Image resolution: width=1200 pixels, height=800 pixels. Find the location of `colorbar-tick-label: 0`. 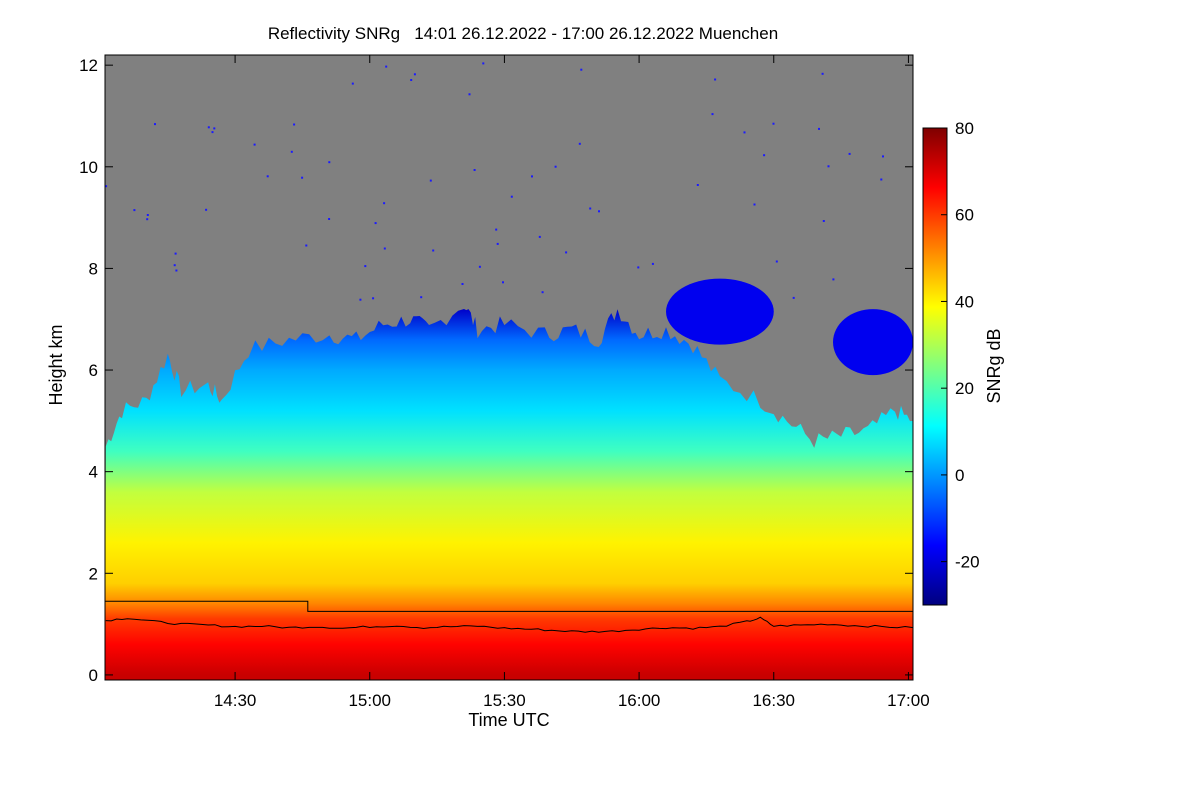

colorbar-tick-label: 0 is located at coordinates (959, 475).